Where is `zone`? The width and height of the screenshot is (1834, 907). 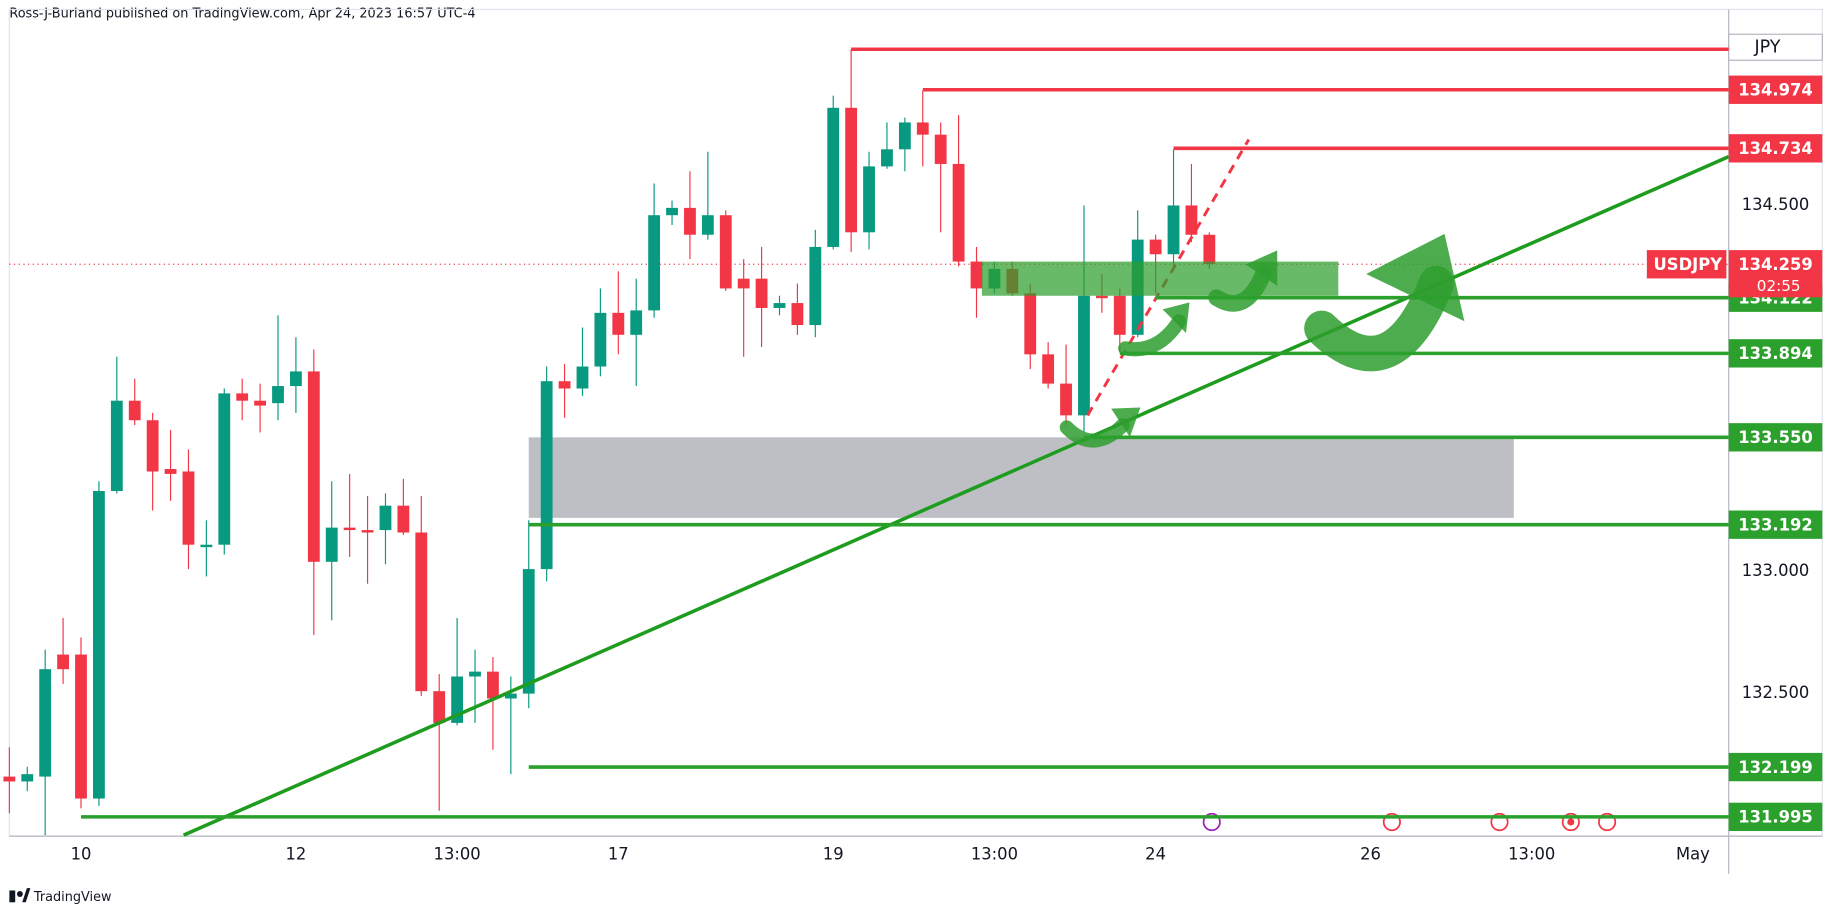 zone is located at coordinates (1021, 477).